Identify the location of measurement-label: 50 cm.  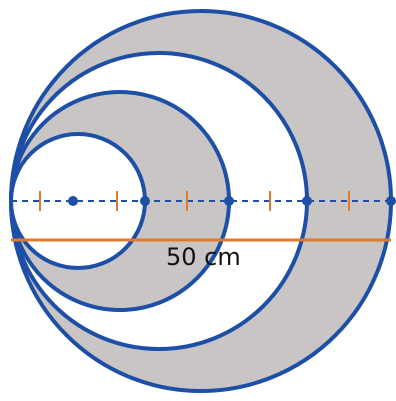
(203, 257).